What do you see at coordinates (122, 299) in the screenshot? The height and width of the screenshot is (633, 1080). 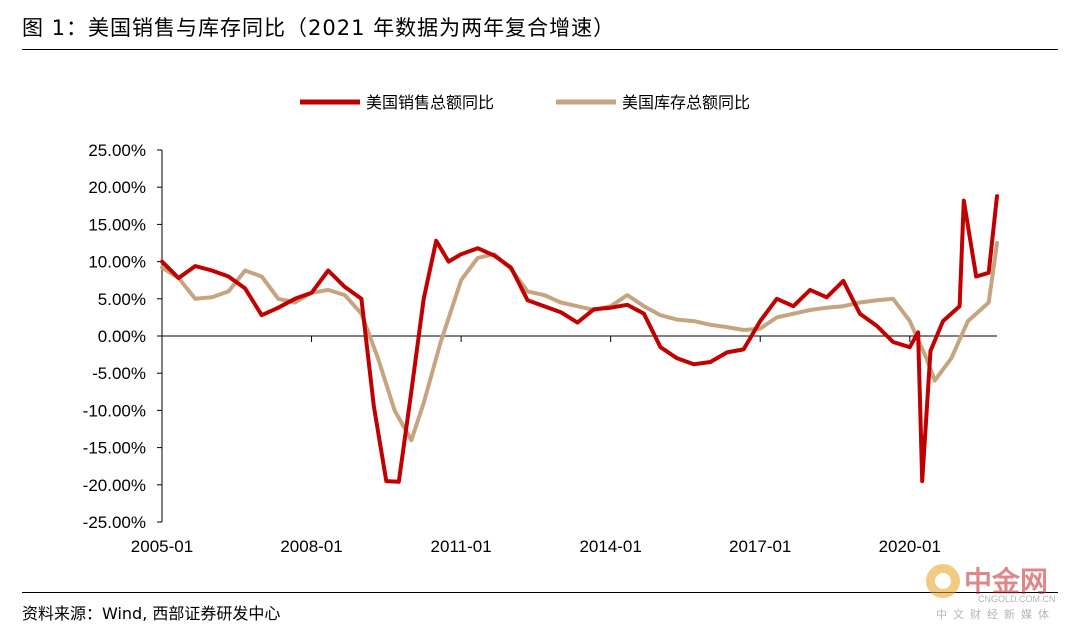 I see `y-tick-label: 5.00%` at bounding box center [122, 299].